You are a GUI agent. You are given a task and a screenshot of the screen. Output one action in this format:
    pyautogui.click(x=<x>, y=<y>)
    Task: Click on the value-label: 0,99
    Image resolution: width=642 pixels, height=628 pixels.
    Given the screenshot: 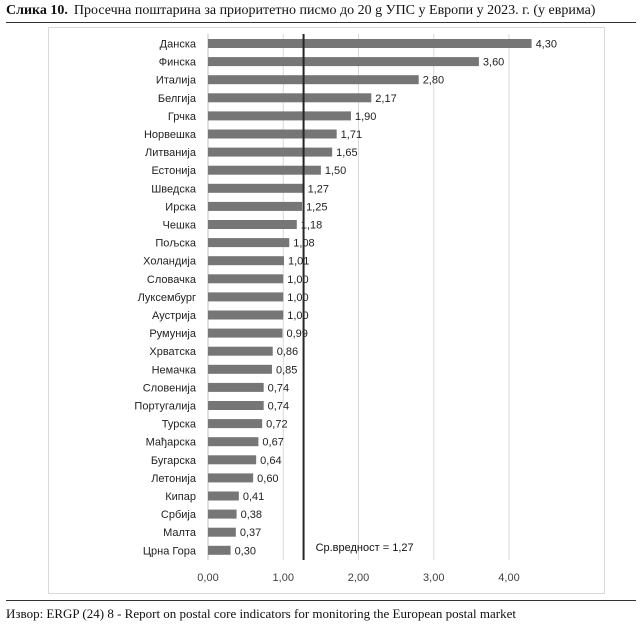 What is the action you would take?
    pyautogui.click(x=296, y=334)
    